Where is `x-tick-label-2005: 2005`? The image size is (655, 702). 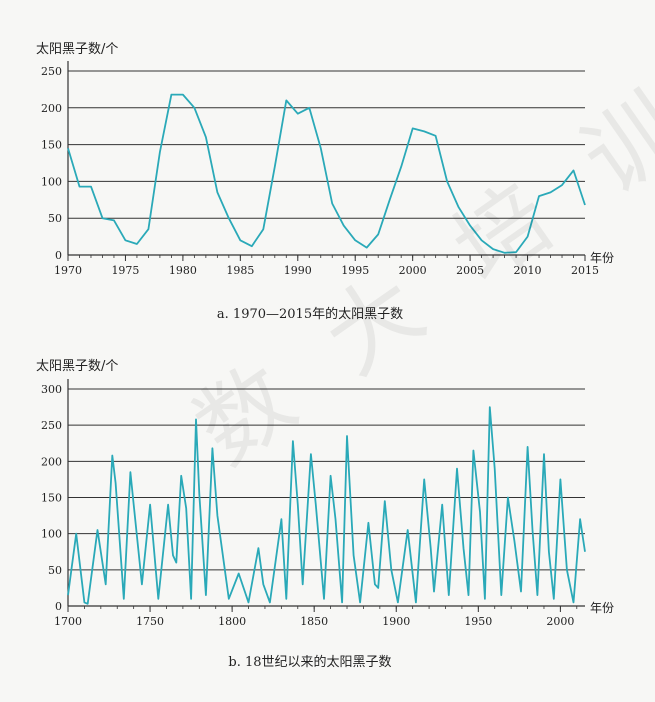
x-tick-label-2005: 2005 is located at coordinates (470, 270).